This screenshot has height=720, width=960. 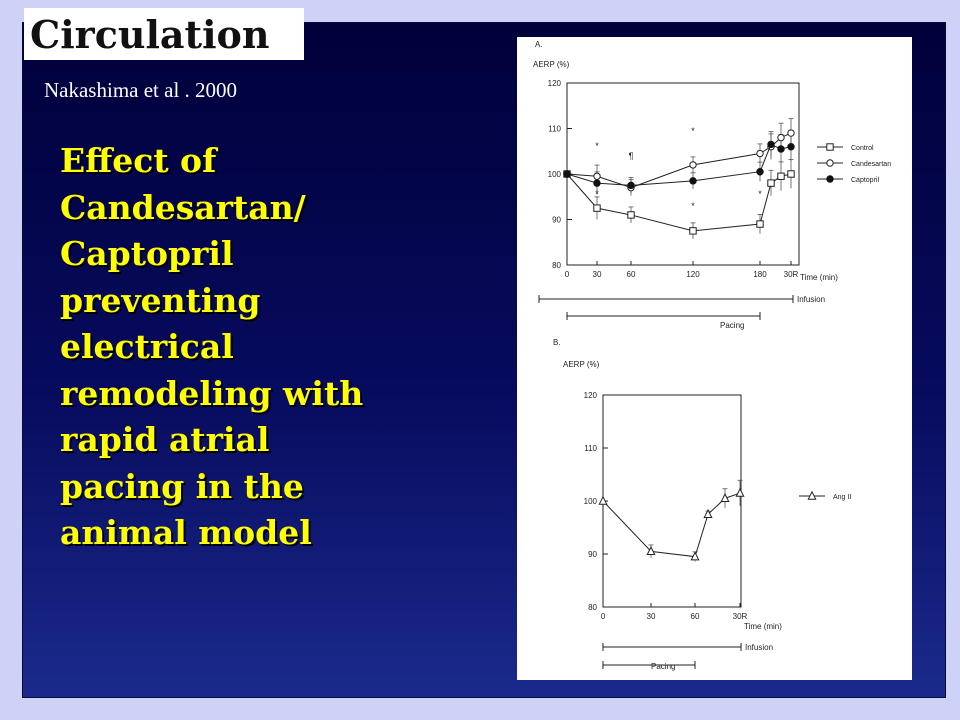 I want to click on panel-label: B., so click(x=557, y=342).